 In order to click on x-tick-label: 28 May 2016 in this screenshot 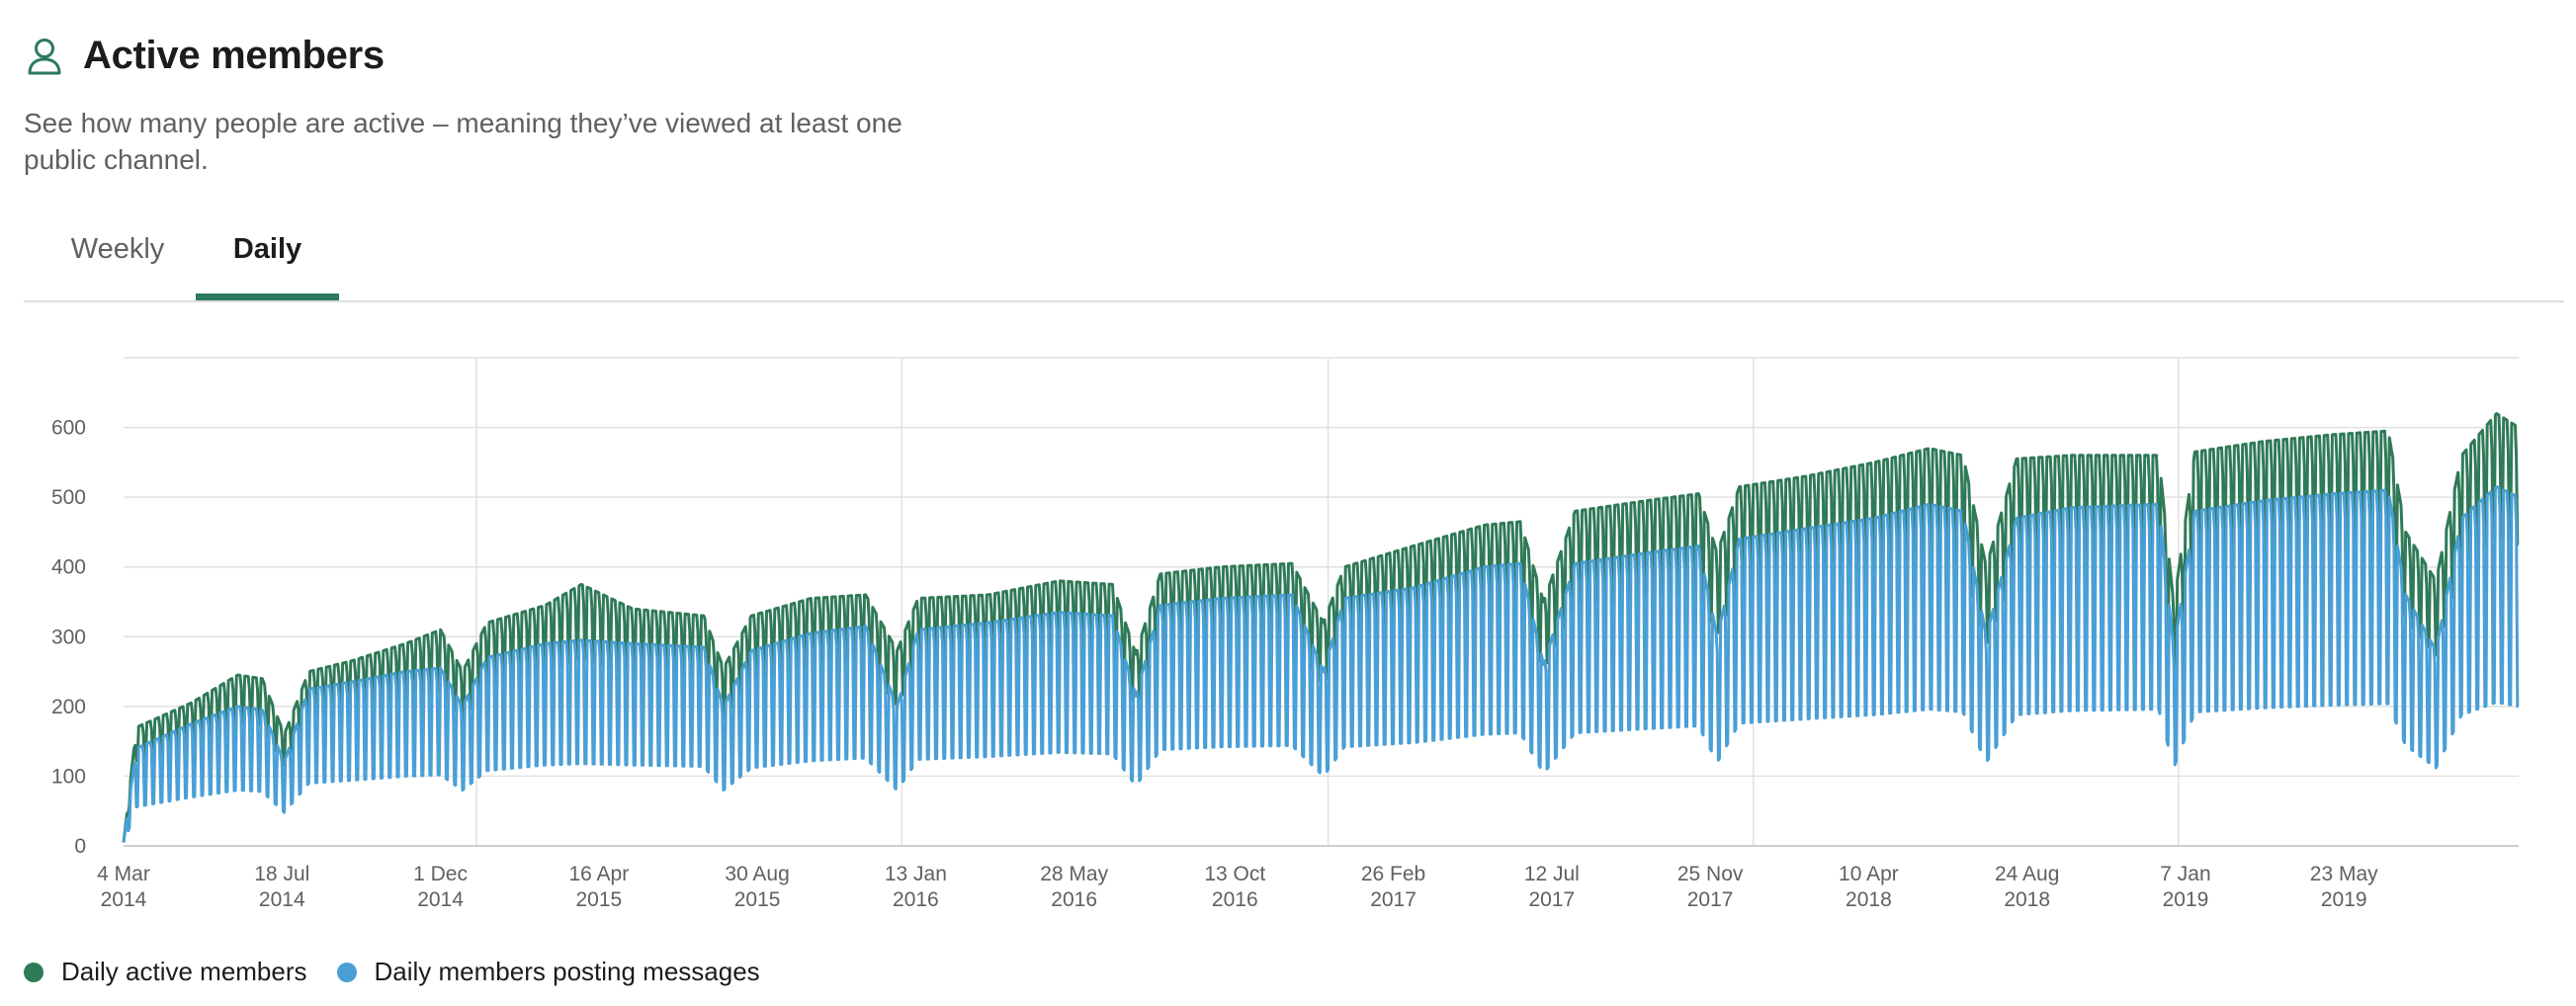, I will do `click(1074, 887)`.